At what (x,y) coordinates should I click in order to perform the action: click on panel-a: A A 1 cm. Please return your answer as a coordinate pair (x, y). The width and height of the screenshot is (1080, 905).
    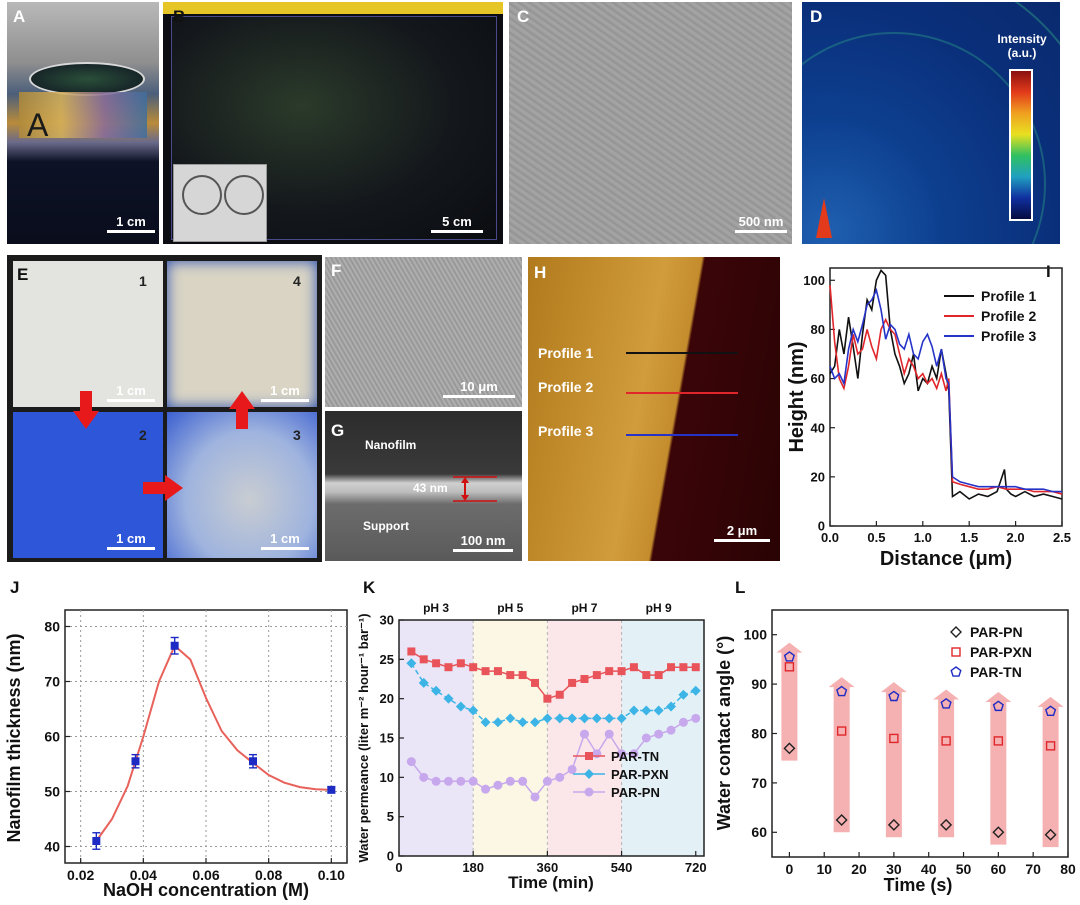
    Looking at the image, I should click on (83, 123).